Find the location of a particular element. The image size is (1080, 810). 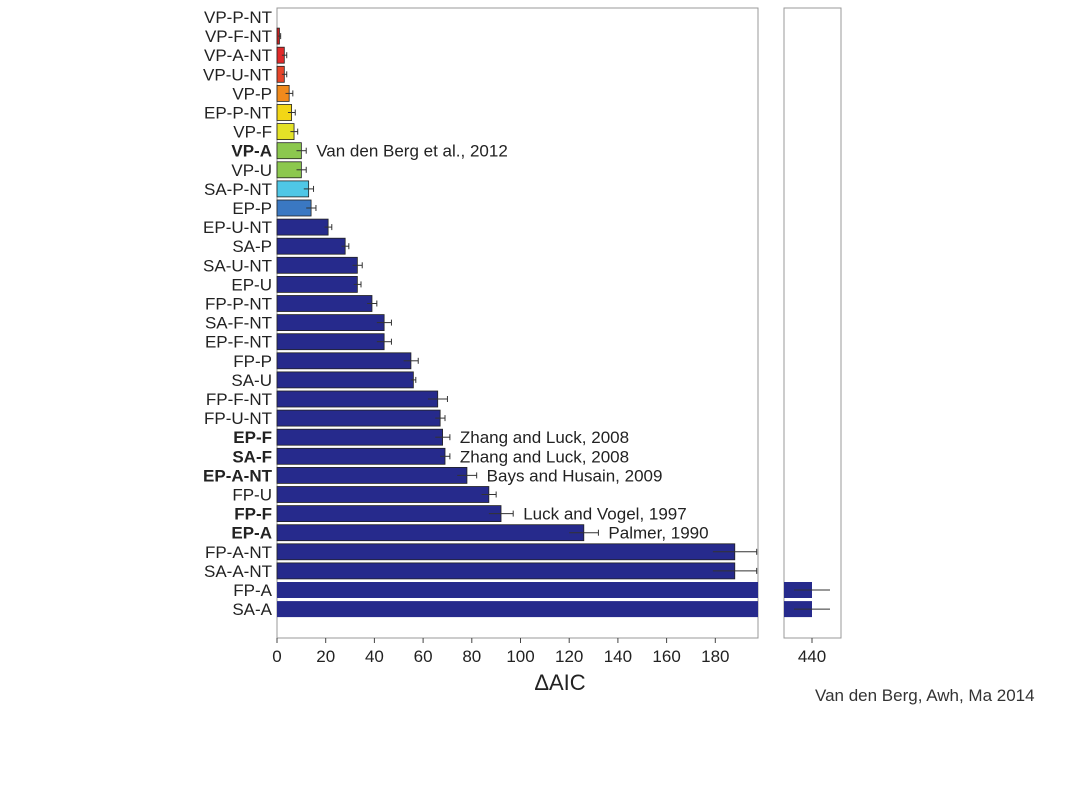

category-label: EP-U is located at coordinates (251, 284).